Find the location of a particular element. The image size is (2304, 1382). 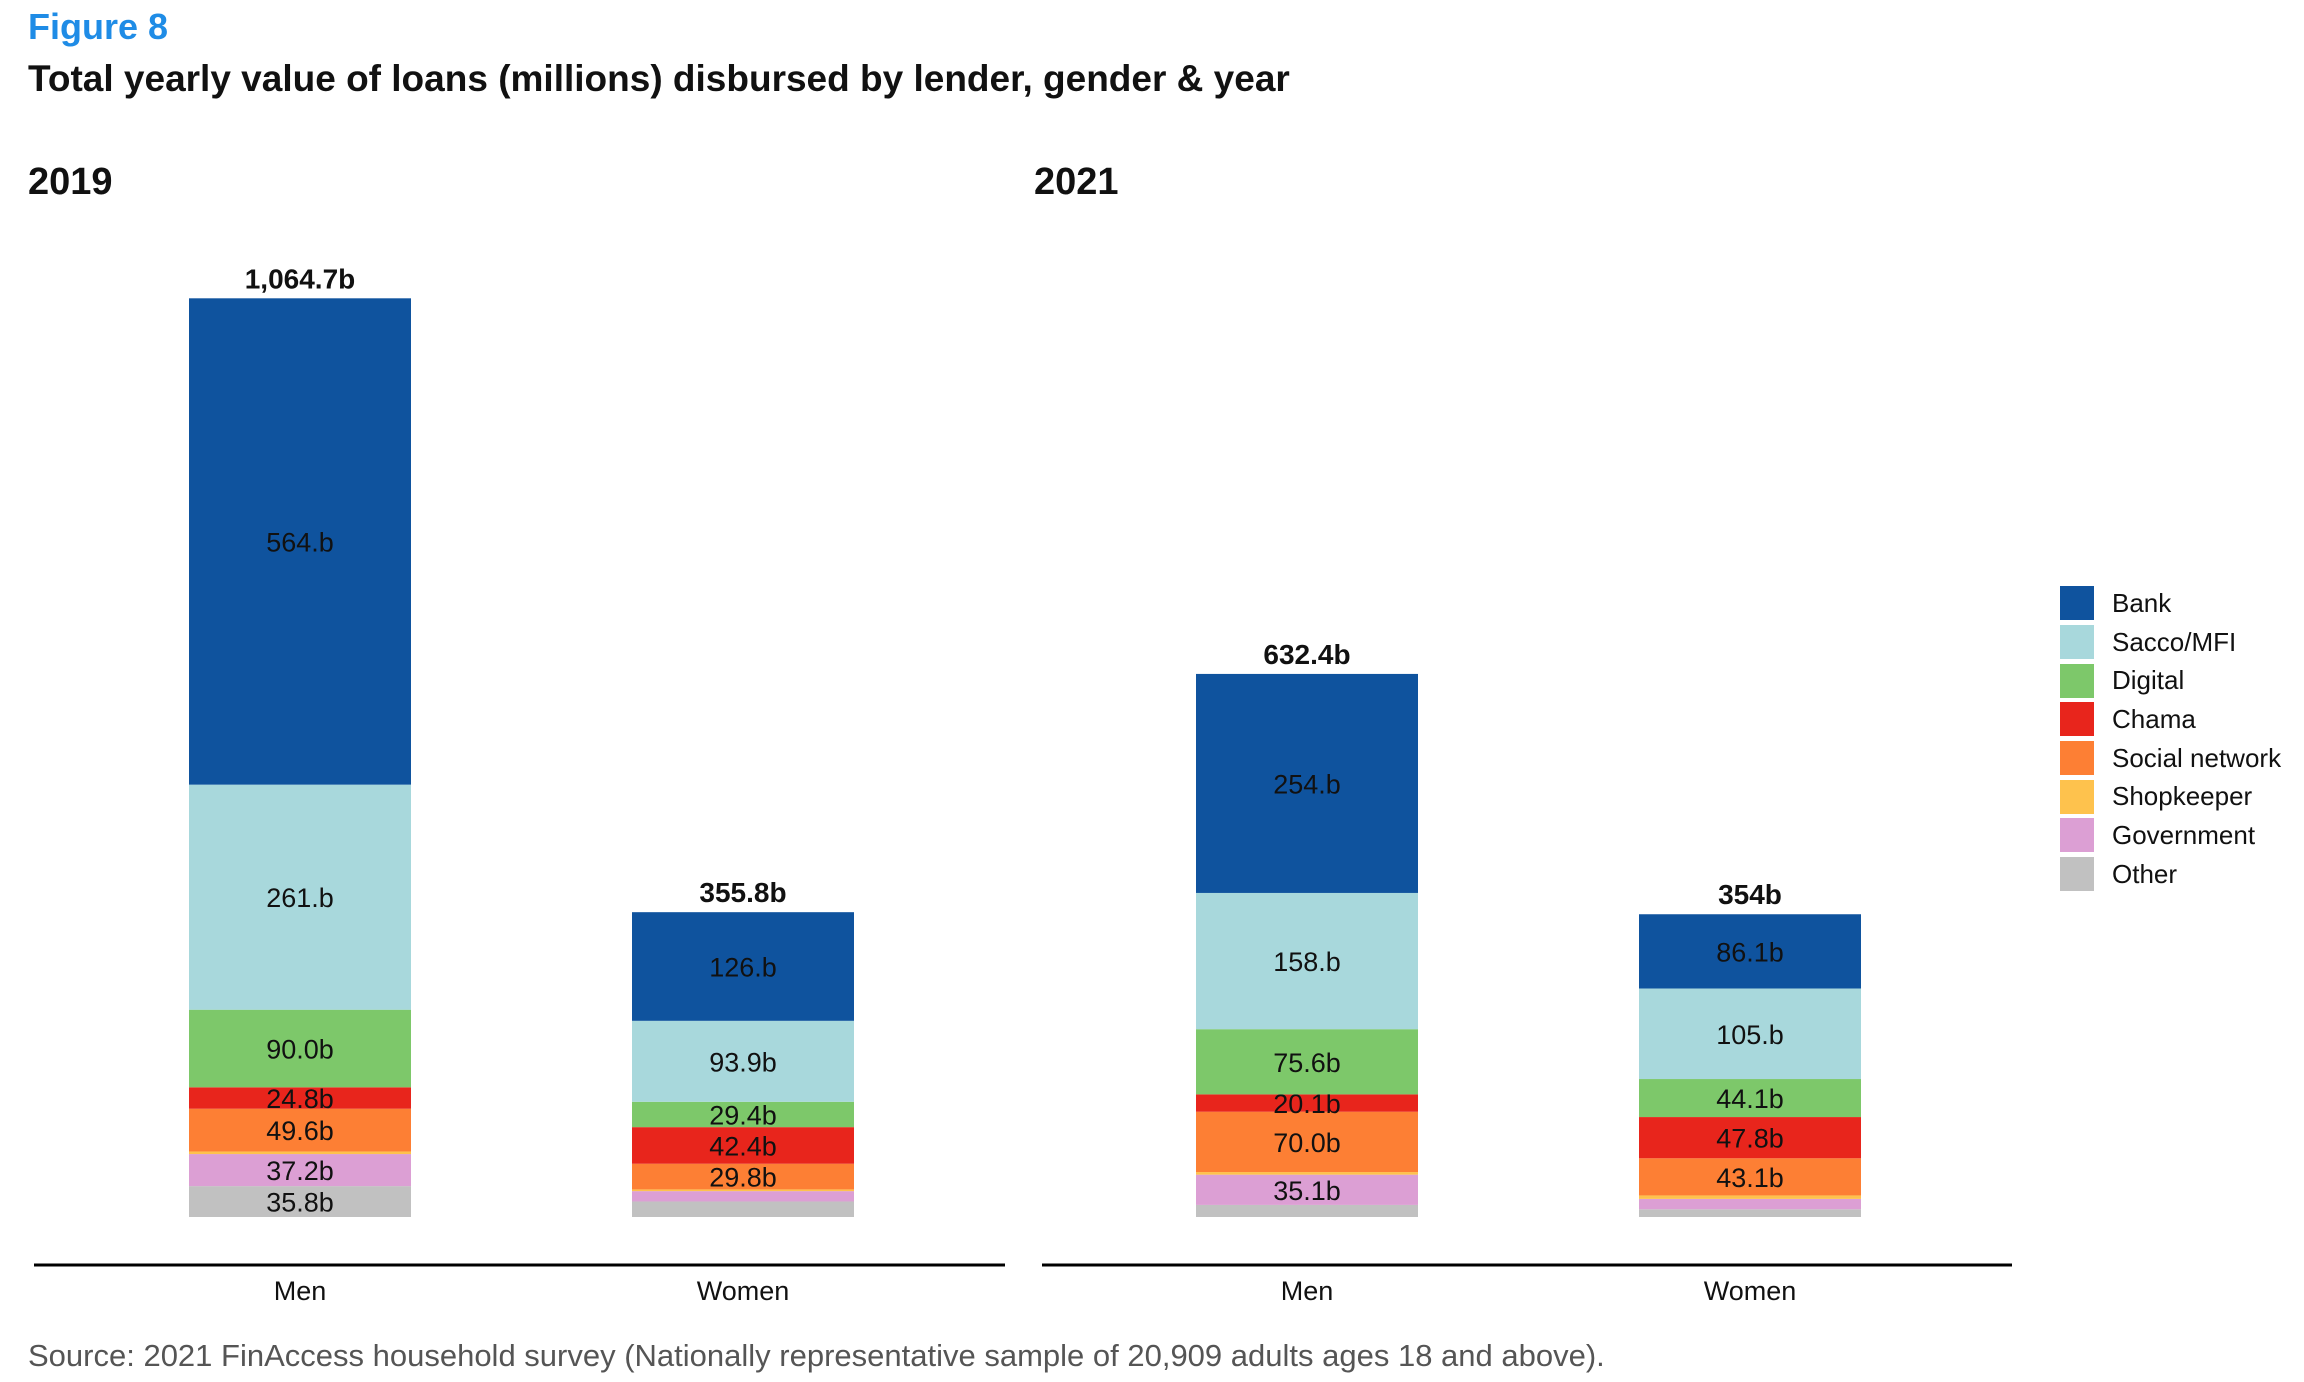

data-label: 35.1b is located at coordinates (1307, 1191).